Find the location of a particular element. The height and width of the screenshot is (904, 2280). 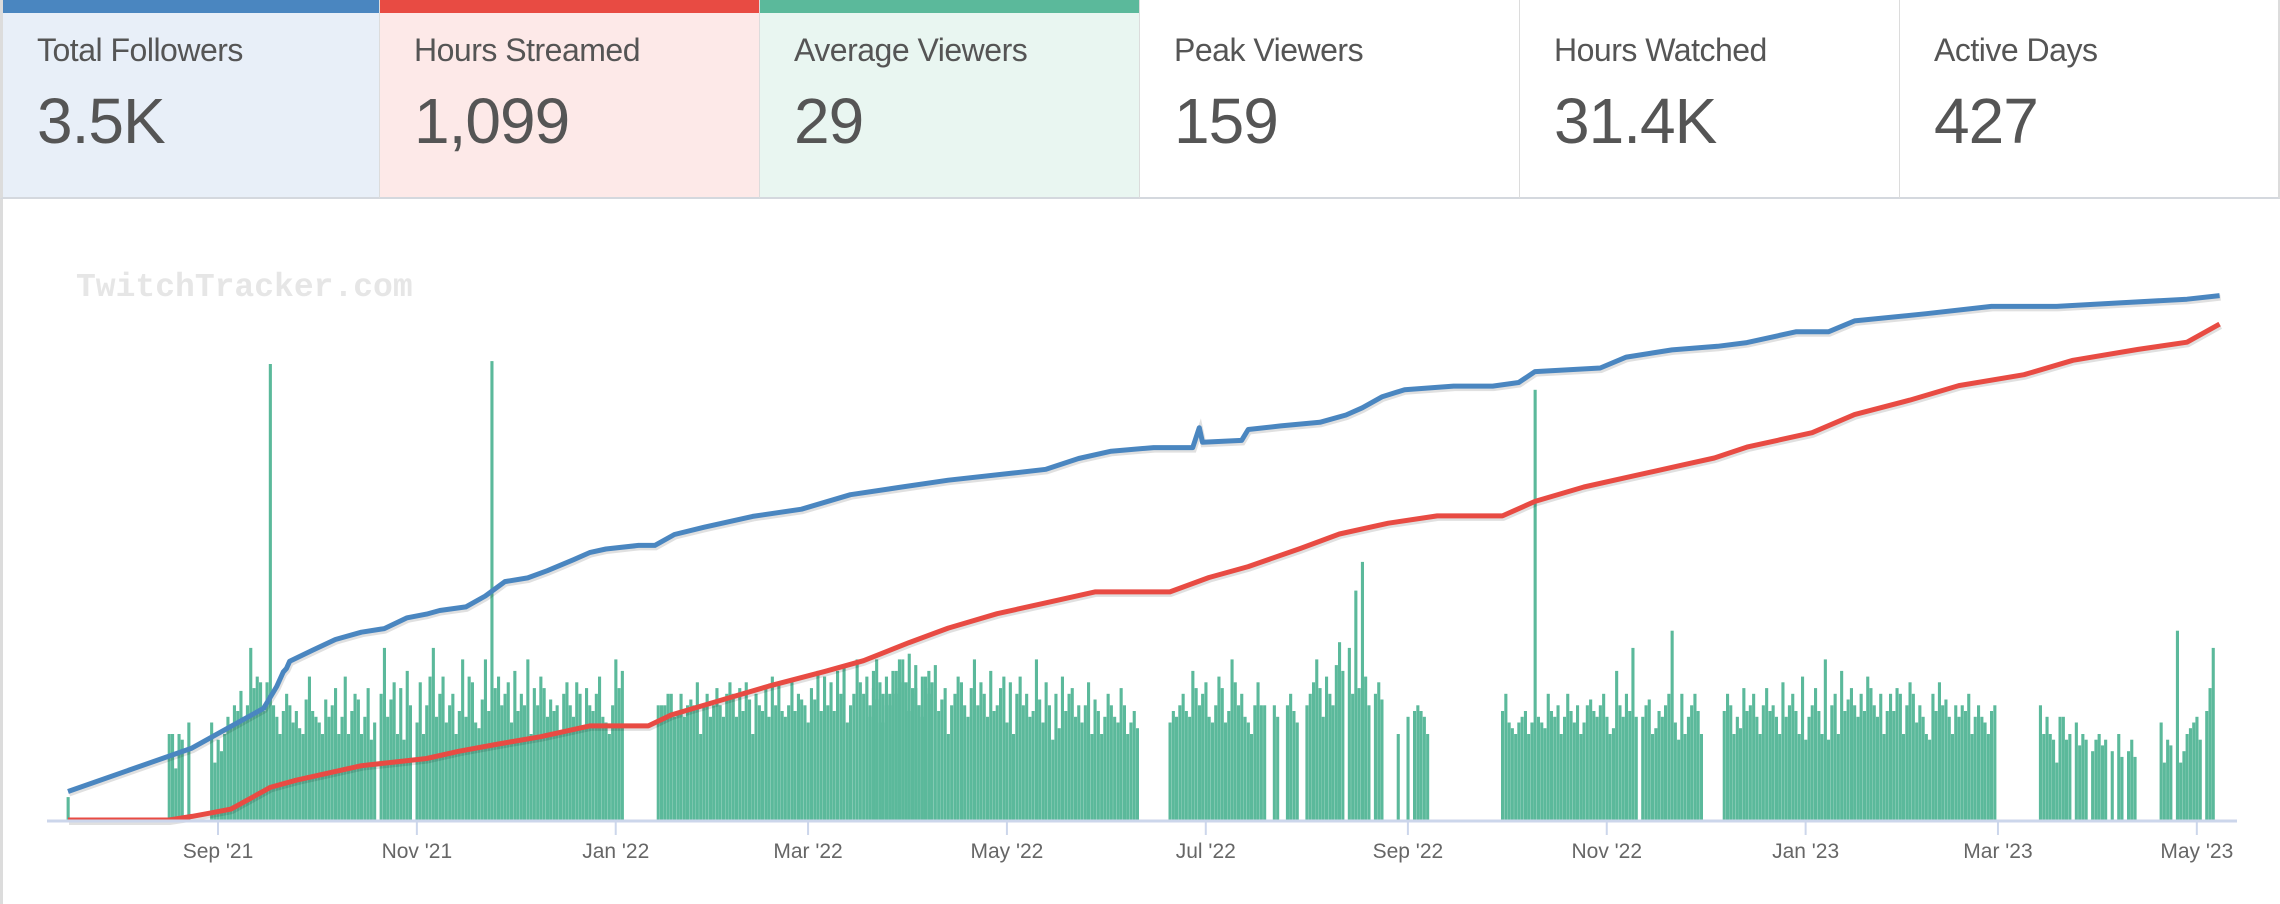

stat-card-total-followers: Total Followers 3.5K is located at coordinates (190, 99).